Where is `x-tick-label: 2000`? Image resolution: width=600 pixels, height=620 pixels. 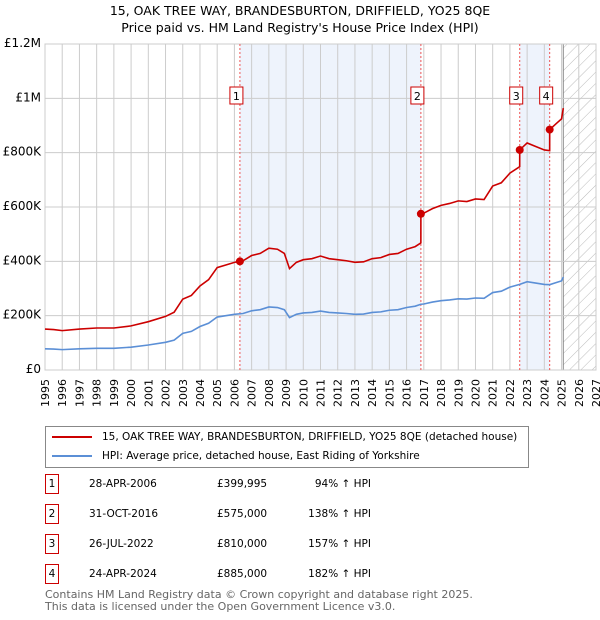 x-tick-label: 2000 is located at coordinates (131, 393).